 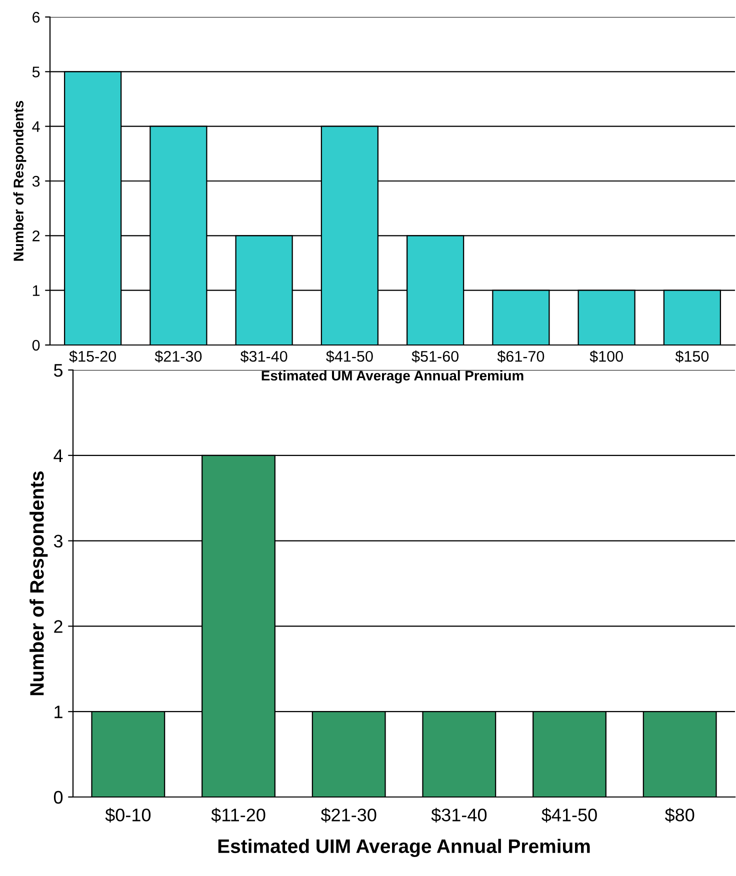 What do you see at coordinates (520, 356) in the screenshot?
I see `x-tick-label: $61-70` at bounding box center [520, 356].